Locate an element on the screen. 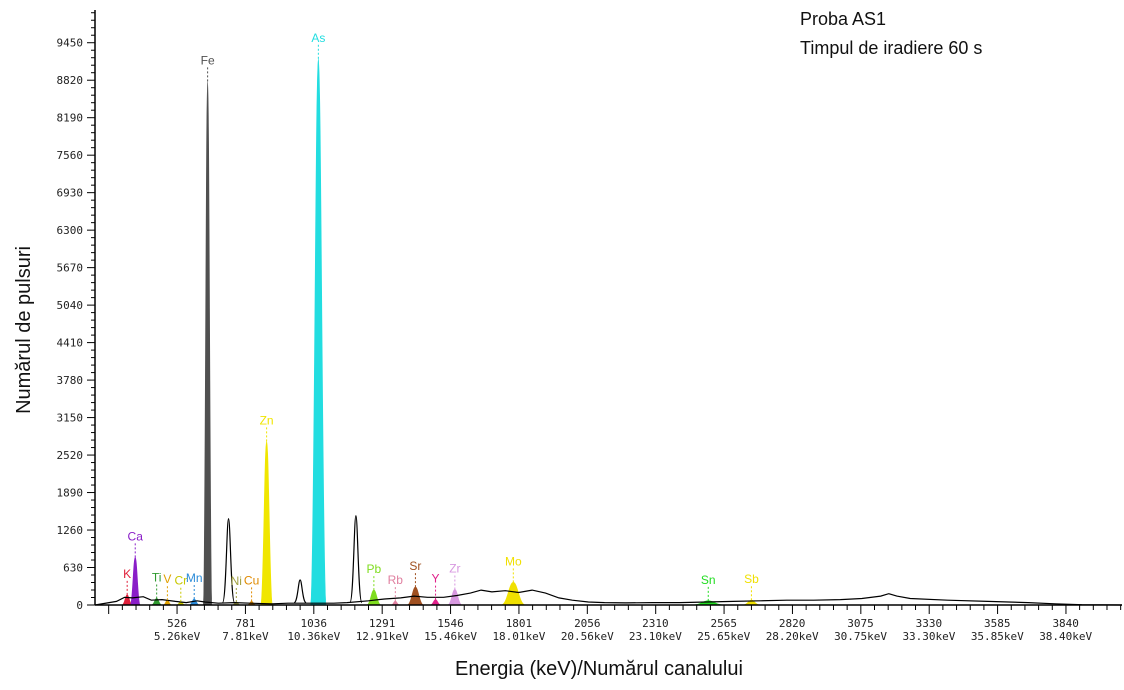 The height and width of the screenshot is (690, 1124). y-tick-label: 6300 is located at coordinates (70, 230).